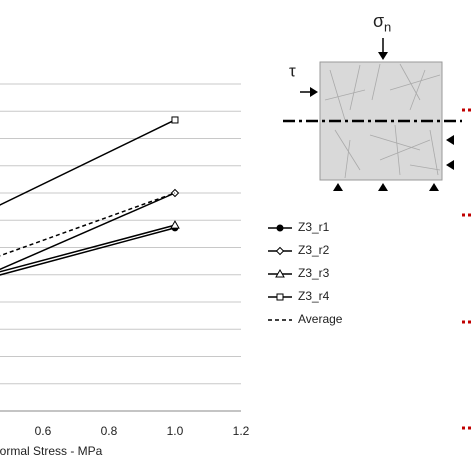  I want to click on fibers, so click(382, 121).